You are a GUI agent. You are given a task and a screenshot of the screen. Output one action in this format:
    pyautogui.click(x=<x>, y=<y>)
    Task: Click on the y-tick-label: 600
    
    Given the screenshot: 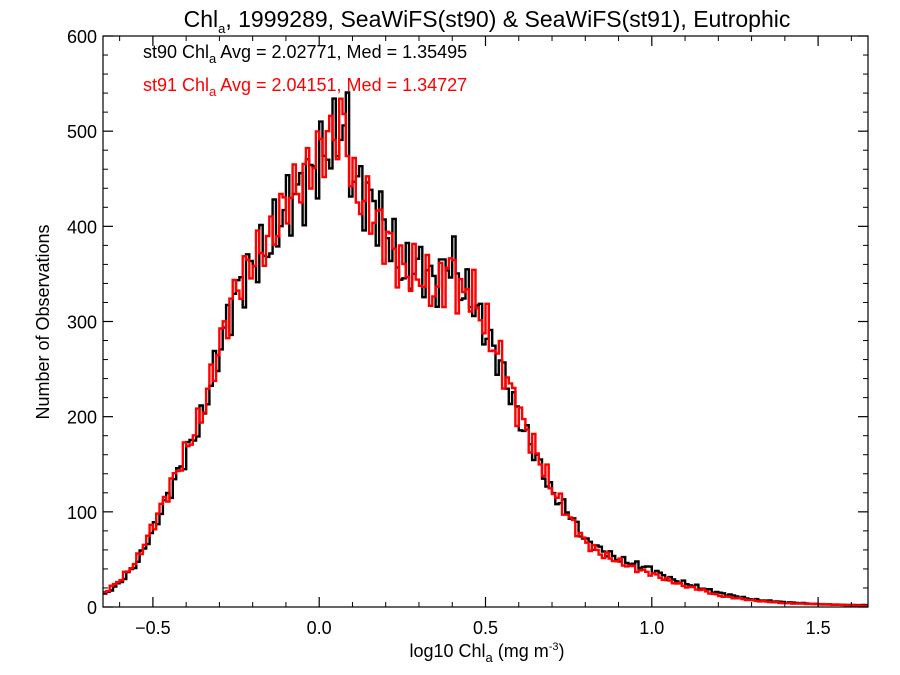 What is the action you would take?
    pyautogui.click(x=82, y=37)
    